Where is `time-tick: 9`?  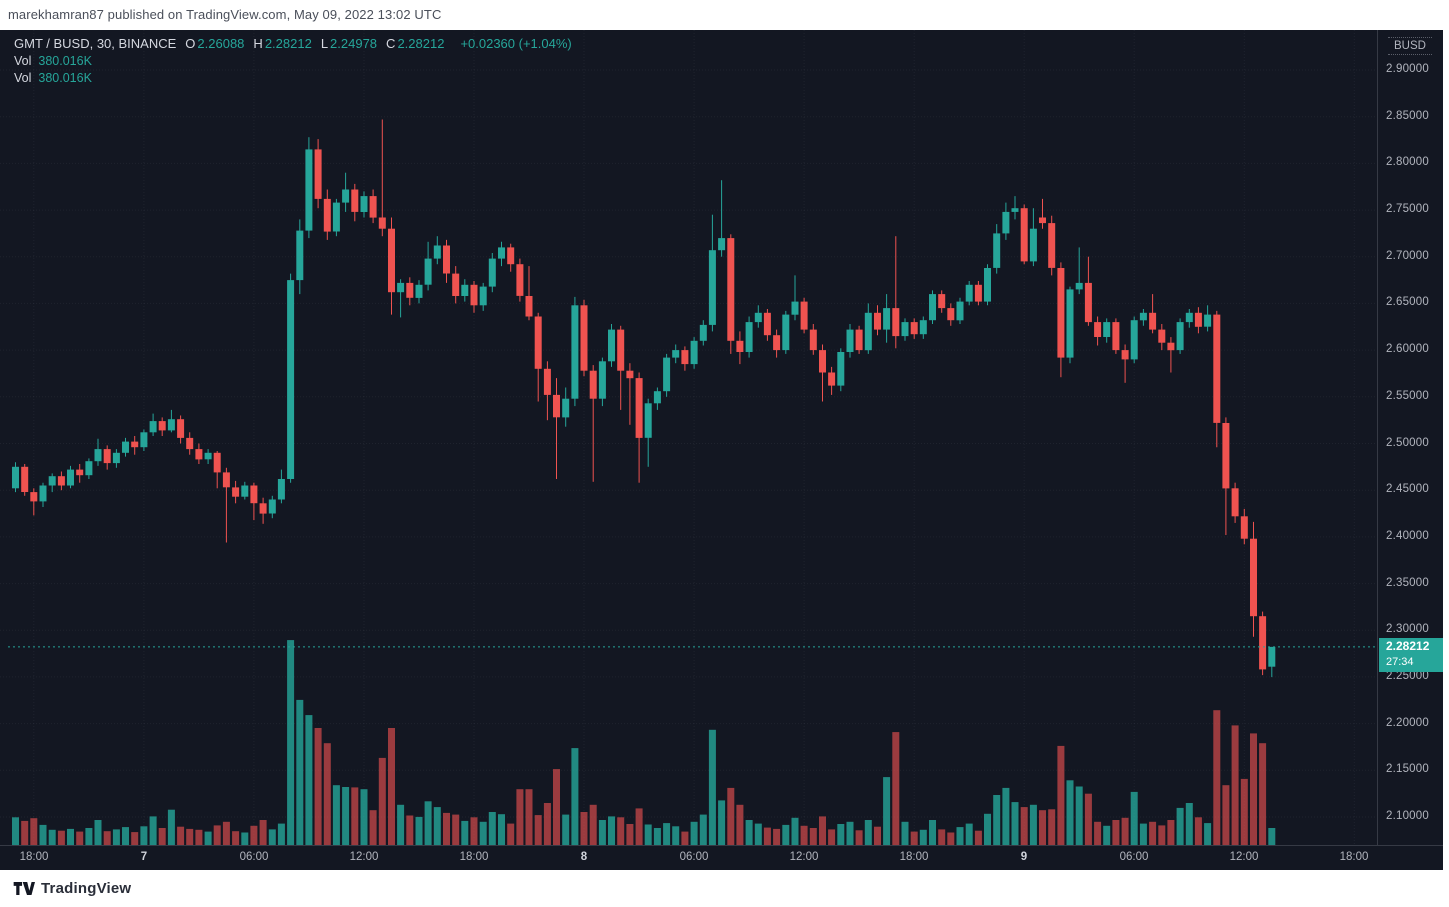 time-tick: 9 is located at coordinates (1024, 857).